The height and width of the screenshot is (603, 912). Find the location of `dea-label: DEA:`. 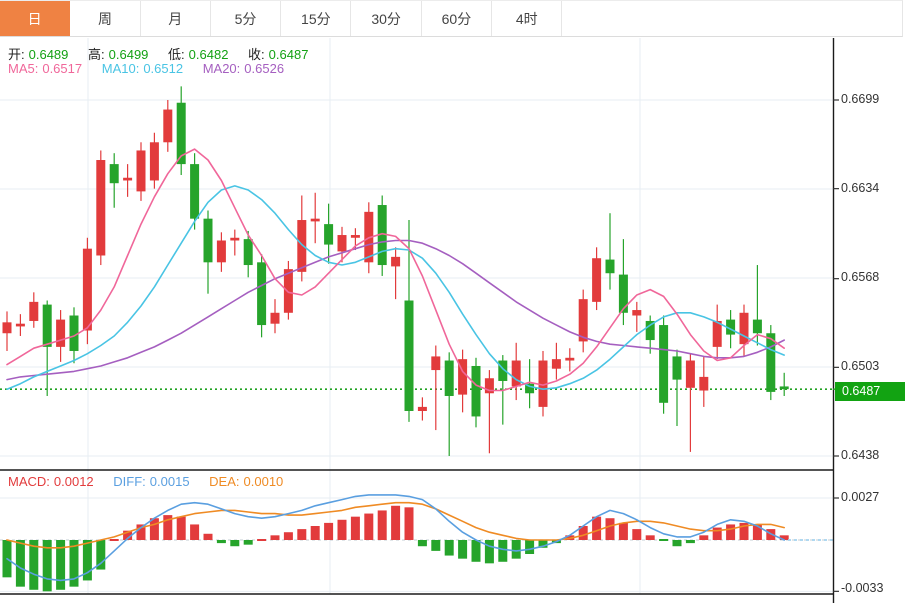

dea-label: DEA: is located at coordinates (224, 481).